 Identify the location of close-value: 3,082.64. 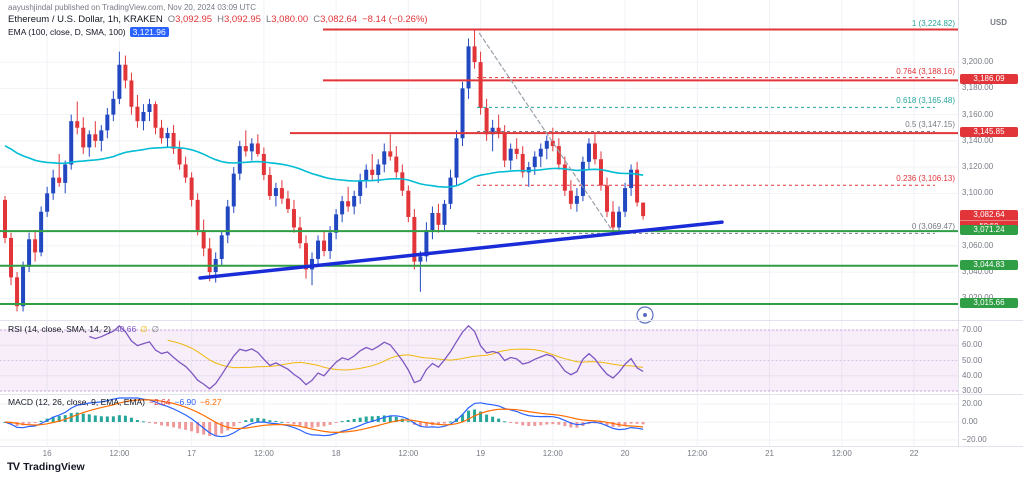
(339, 19).